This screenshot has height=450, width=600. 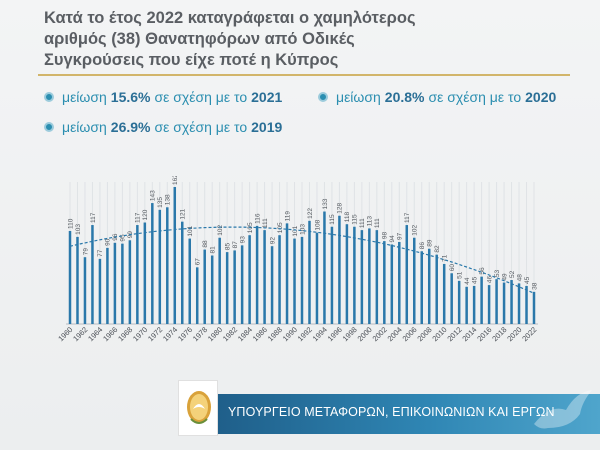 What do you see at coordinates (115, 283) in the screenshot?
I see `bar-1966` at bounding box center [115, 283].